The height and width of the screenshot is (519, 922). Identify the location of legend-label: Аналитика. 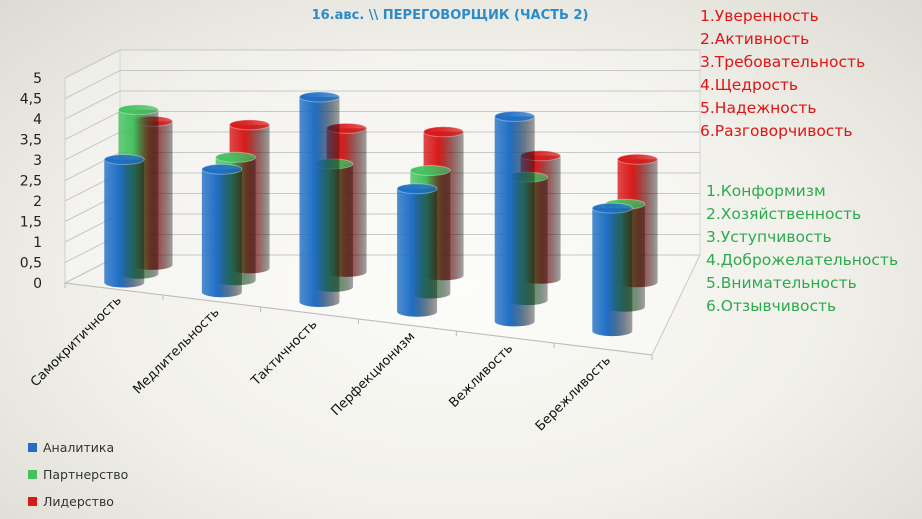
(79, 447).